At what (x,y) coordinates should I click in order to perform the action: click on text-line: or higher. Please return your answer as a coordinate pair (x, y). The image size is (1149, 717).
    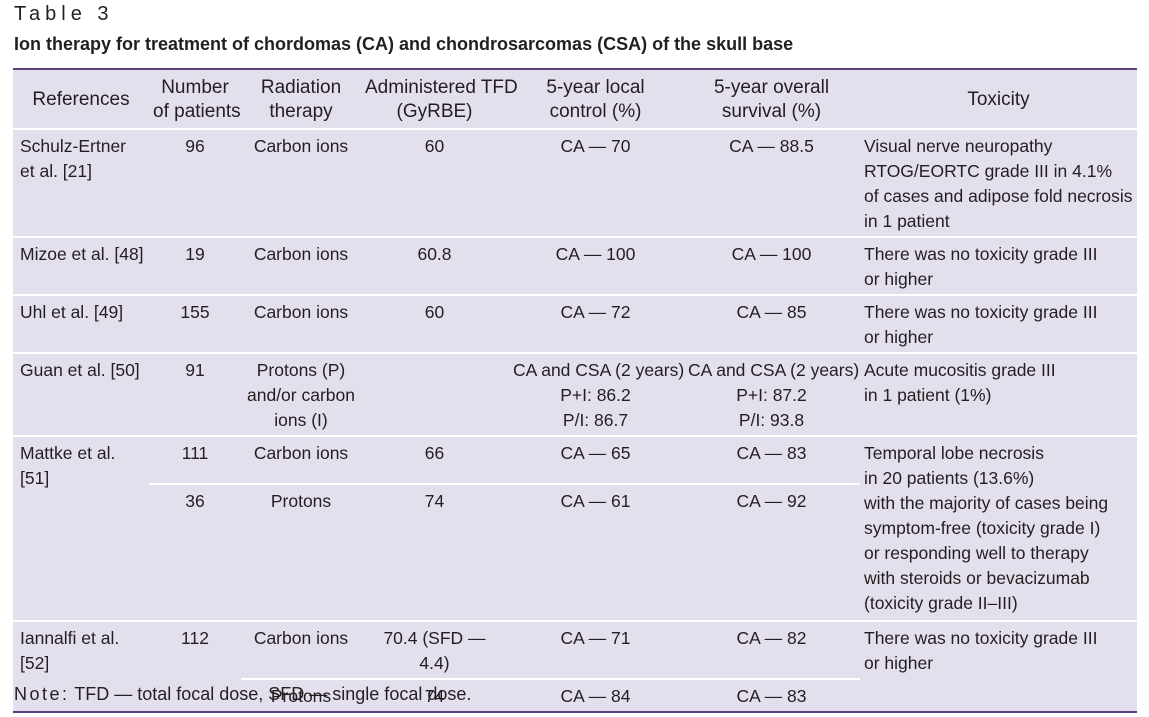
    Looking at the image, I should click on (899, 663).